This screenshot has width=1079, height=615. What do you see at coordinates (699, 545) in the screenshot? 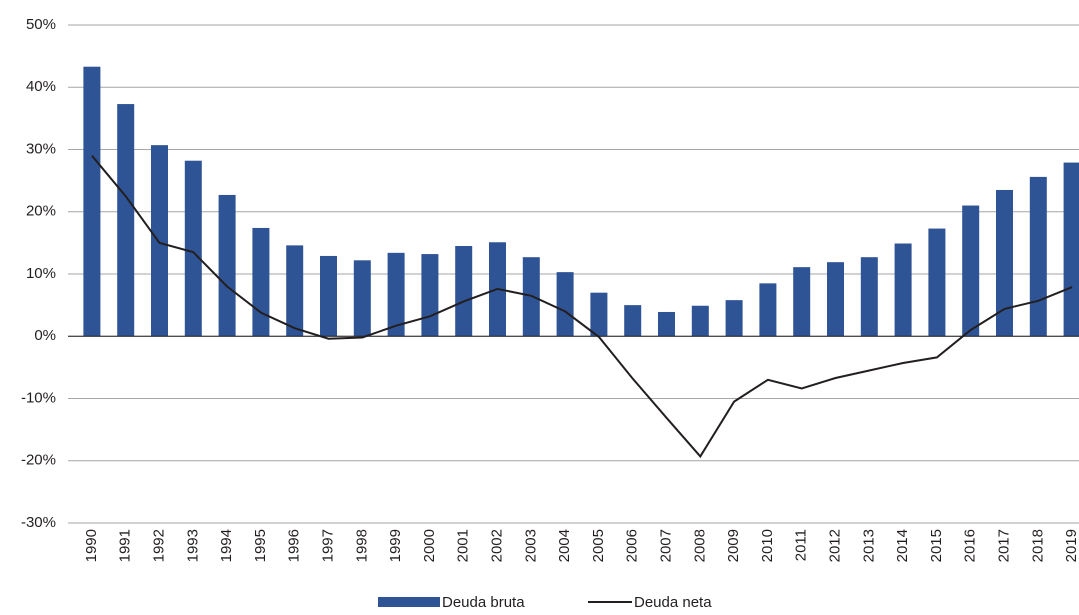
I see `x-tick-label: 2008` at bounding box center [699, 545].